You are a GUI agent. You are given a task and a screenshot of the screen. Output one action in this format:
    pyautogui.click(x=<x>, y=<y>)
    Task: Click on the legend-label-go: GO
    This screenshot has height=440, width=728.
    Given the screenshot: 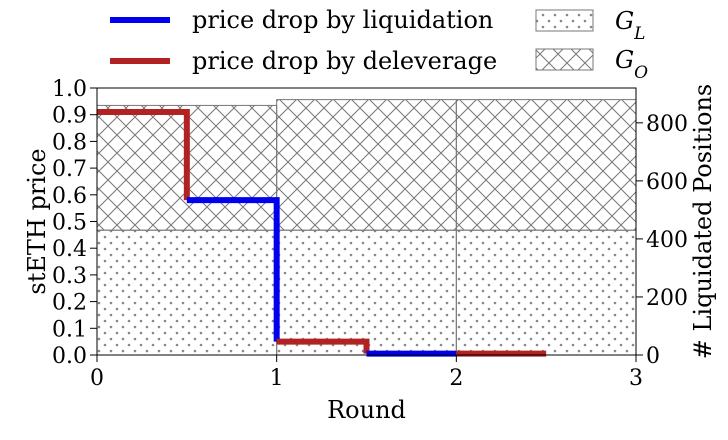 What is the action you would take?
    pyautogui.click(x=631, y=64)
    